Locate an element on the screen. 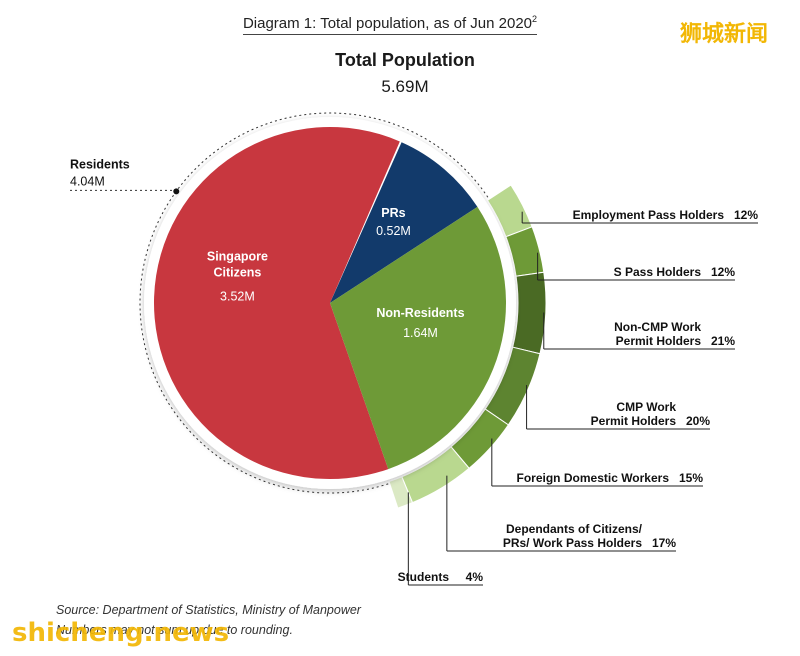 The width and height of the screenshot is (800, 656). diagram-title-footnote: 2 is located at coordinates (535, 19).